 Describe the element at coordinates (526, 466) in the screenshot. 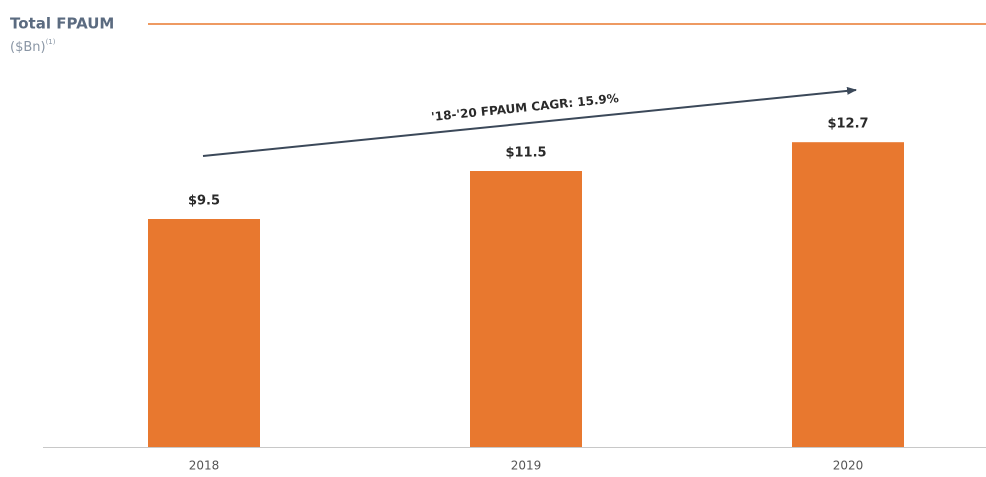

I see `x-tick-label: 2019` at that location.